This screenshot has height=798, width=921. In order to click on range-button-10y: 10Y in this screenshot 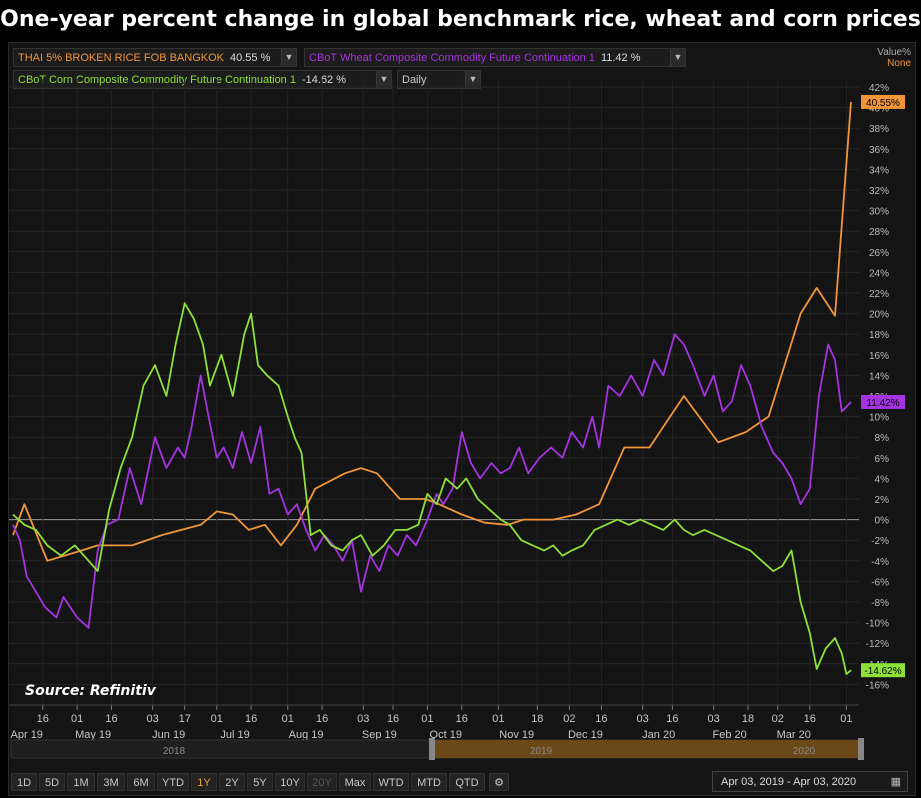, I will do `click(290, 782)`.